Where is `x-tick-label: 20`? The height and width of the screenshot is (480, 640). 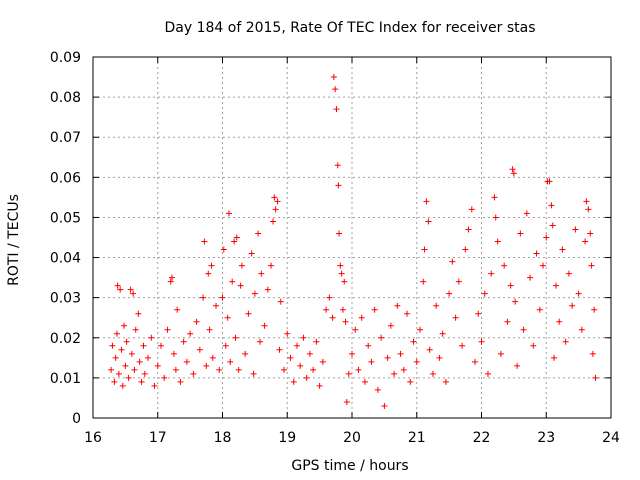 x-tick-label: 20 is located at coordinates (352, 438).